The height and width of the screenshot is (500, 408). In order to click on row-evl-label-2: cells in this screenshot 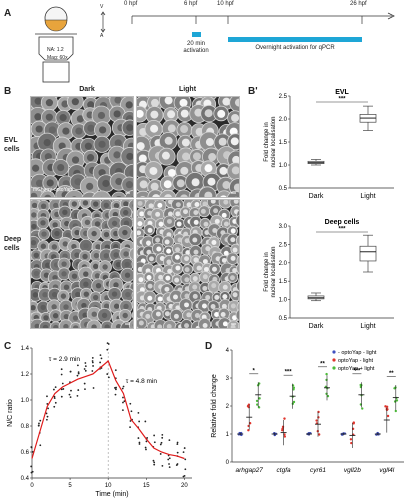, I will do `click(12, 149)`.